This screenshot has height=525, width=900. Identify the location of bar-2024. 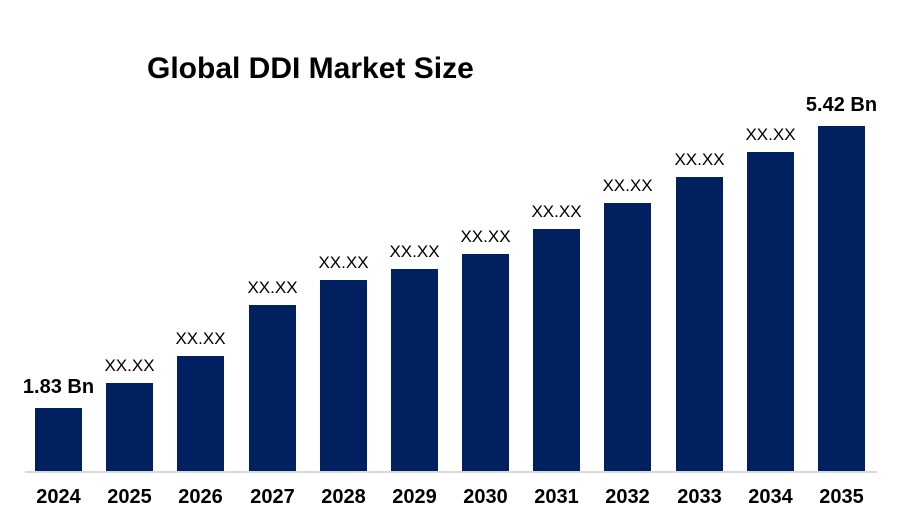
(58, 439).